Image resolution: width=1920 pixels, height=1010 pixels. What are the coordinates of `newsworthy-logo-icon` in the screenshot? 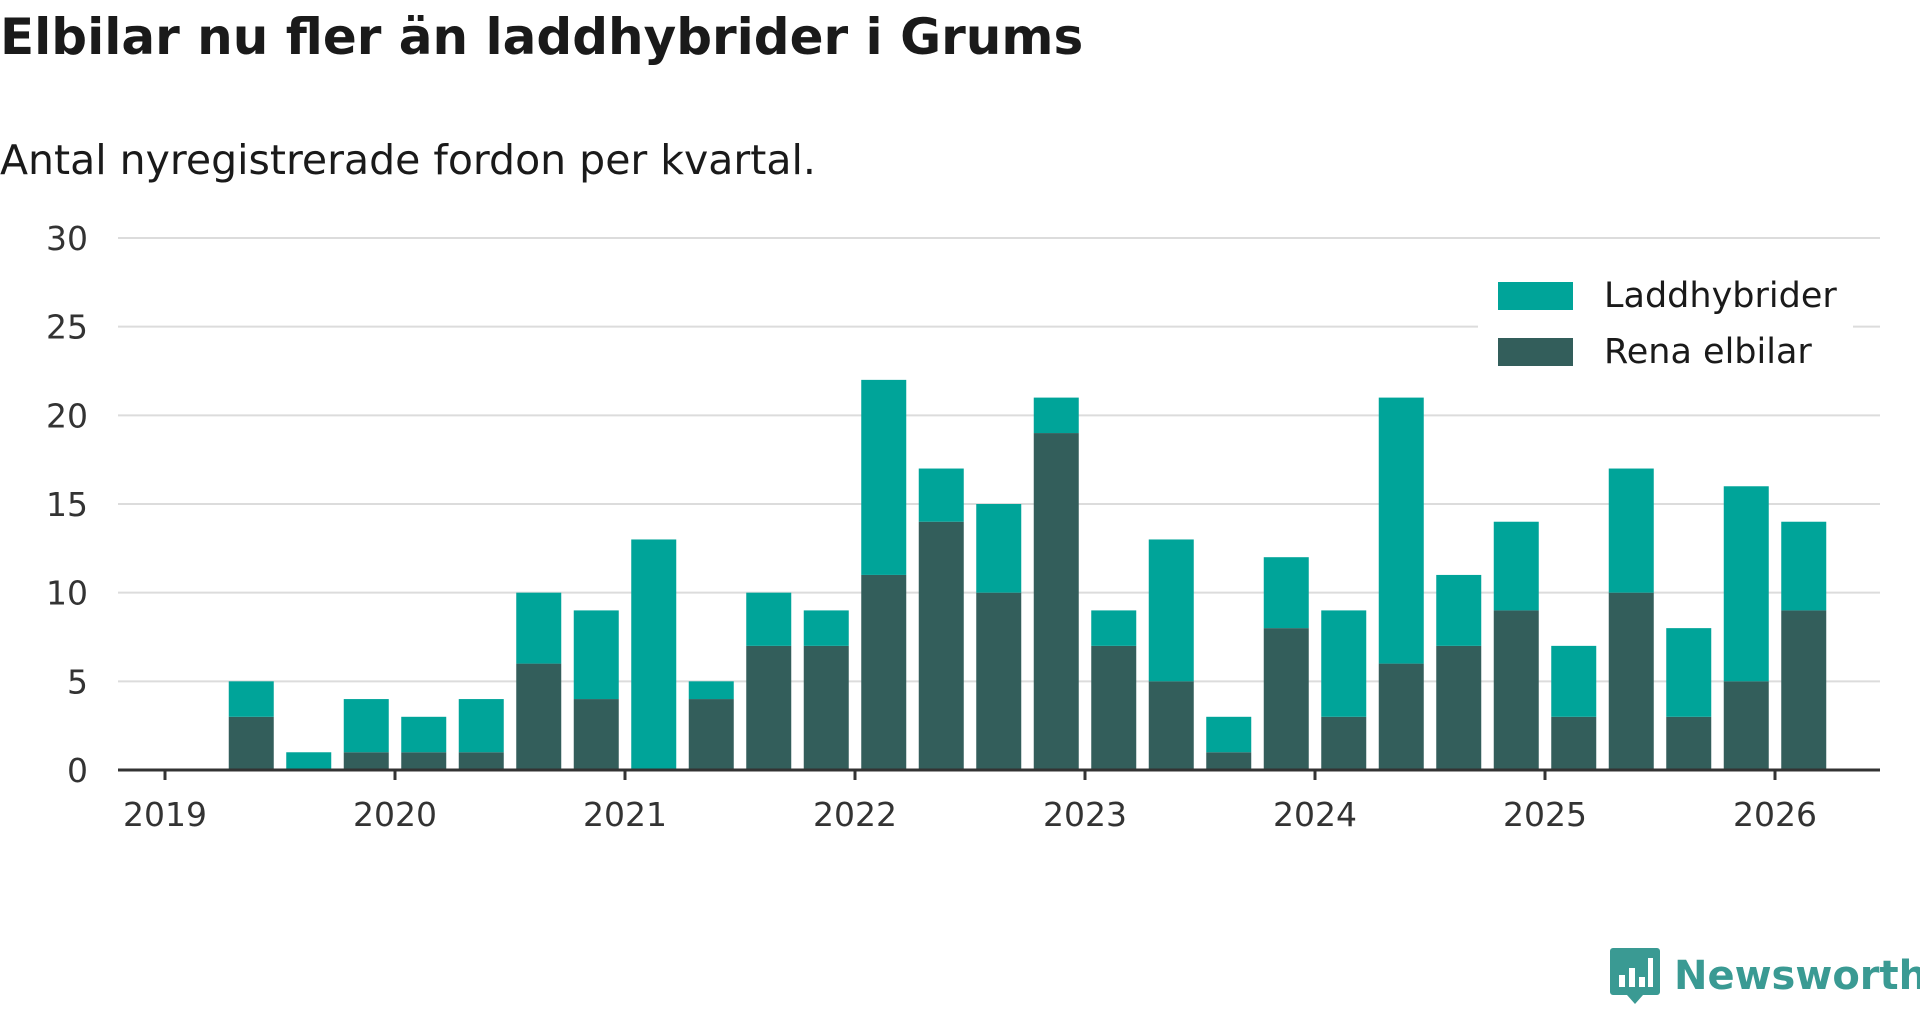 It's located at (1635, 976).